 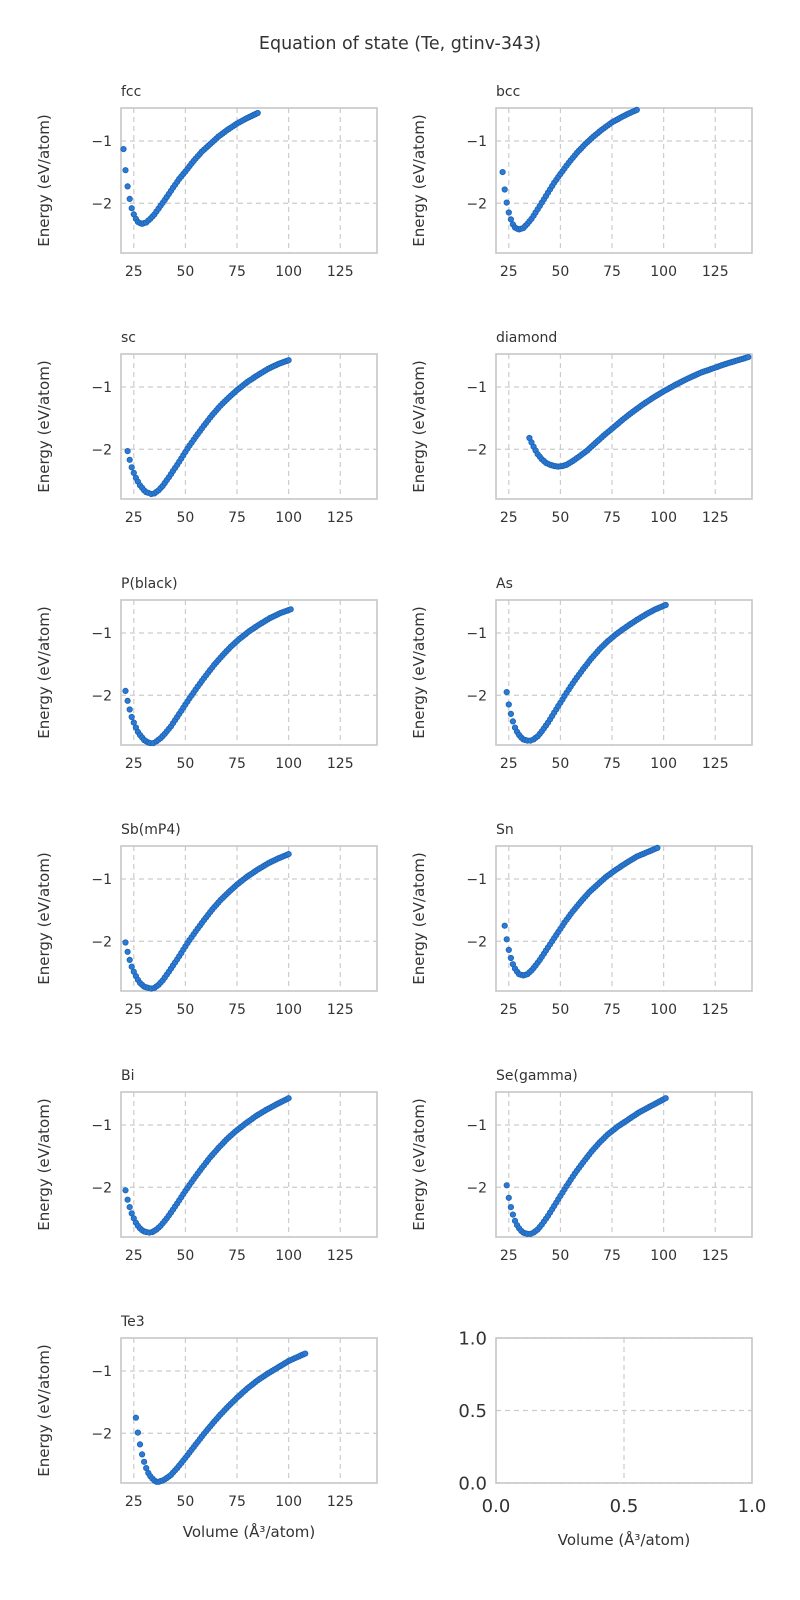 I want to click on subplot-Sn: Sn 25 50 75 100 125 −1 −2 Energy (eV/atom), so click(x=581, y=920).